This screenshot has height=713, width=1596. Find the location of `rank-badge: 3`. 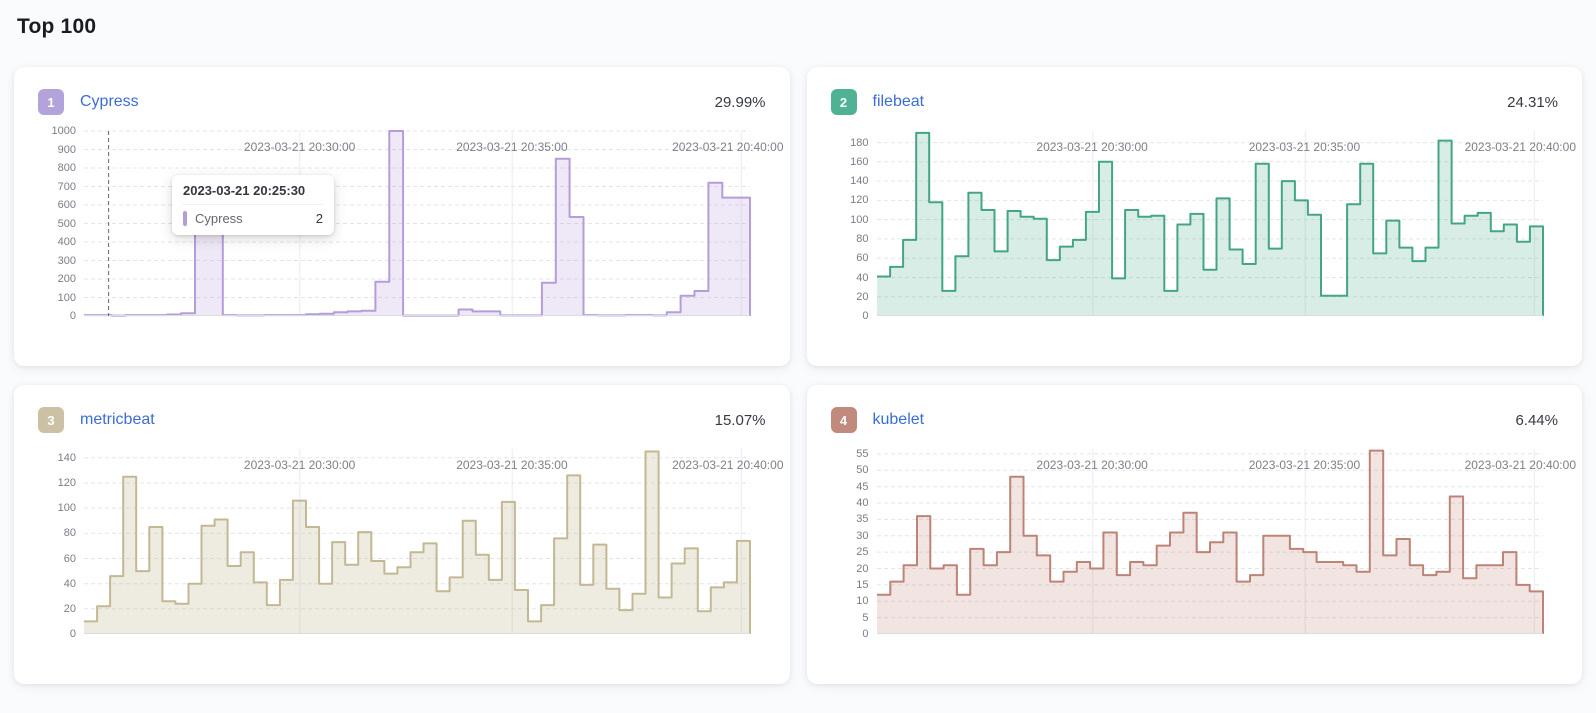

rank-badge: 3 is located at coordinates (51, 420).